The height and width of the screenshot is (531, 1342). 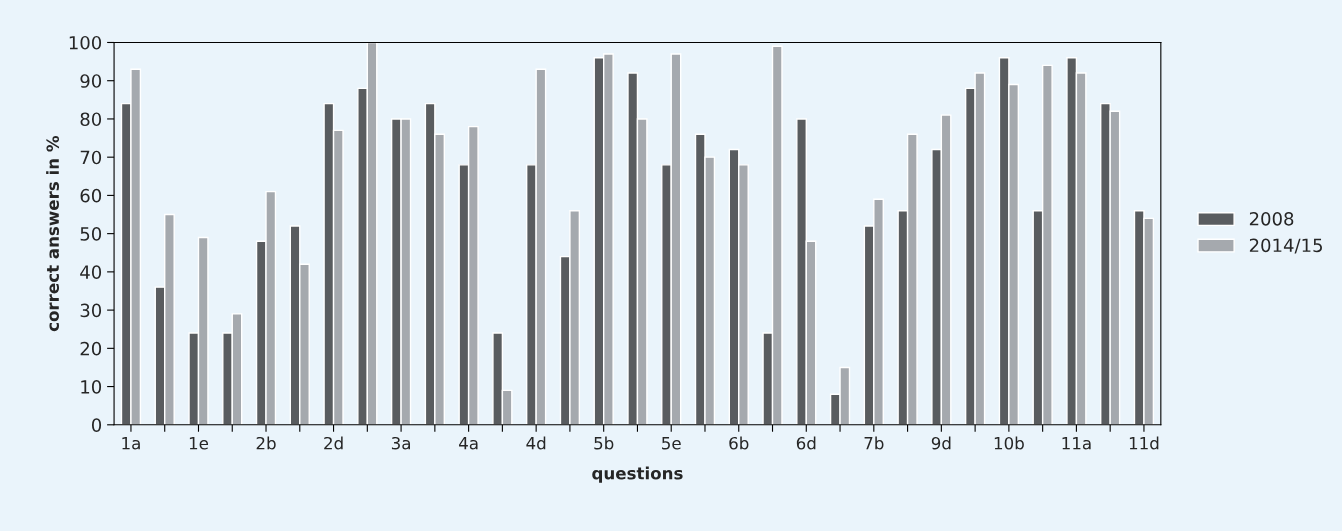 I want to click on y-tick-label: 50, so click(x=91, y=234).